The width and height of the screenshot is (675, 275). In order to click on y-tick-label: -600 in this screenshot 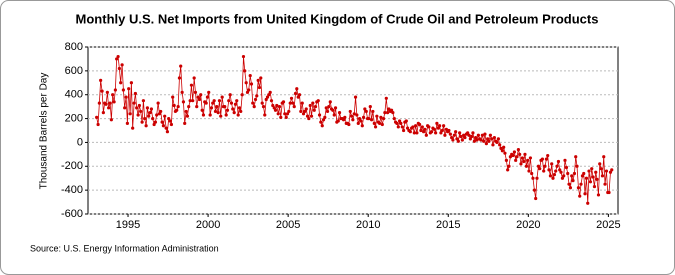, I will do `click(72, 214)`.